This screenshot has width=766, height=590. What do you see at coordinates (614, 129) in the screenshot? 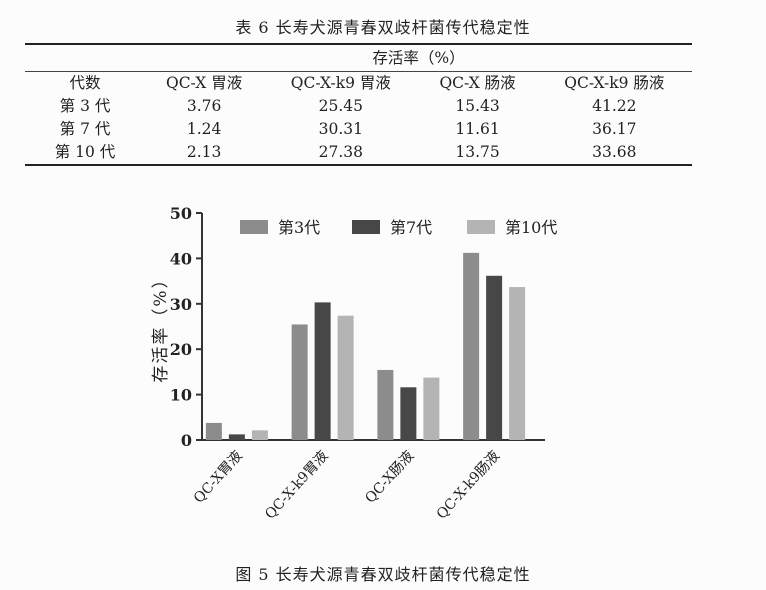
I see `table-cell: 36.17` at bounding box center [614, 129].